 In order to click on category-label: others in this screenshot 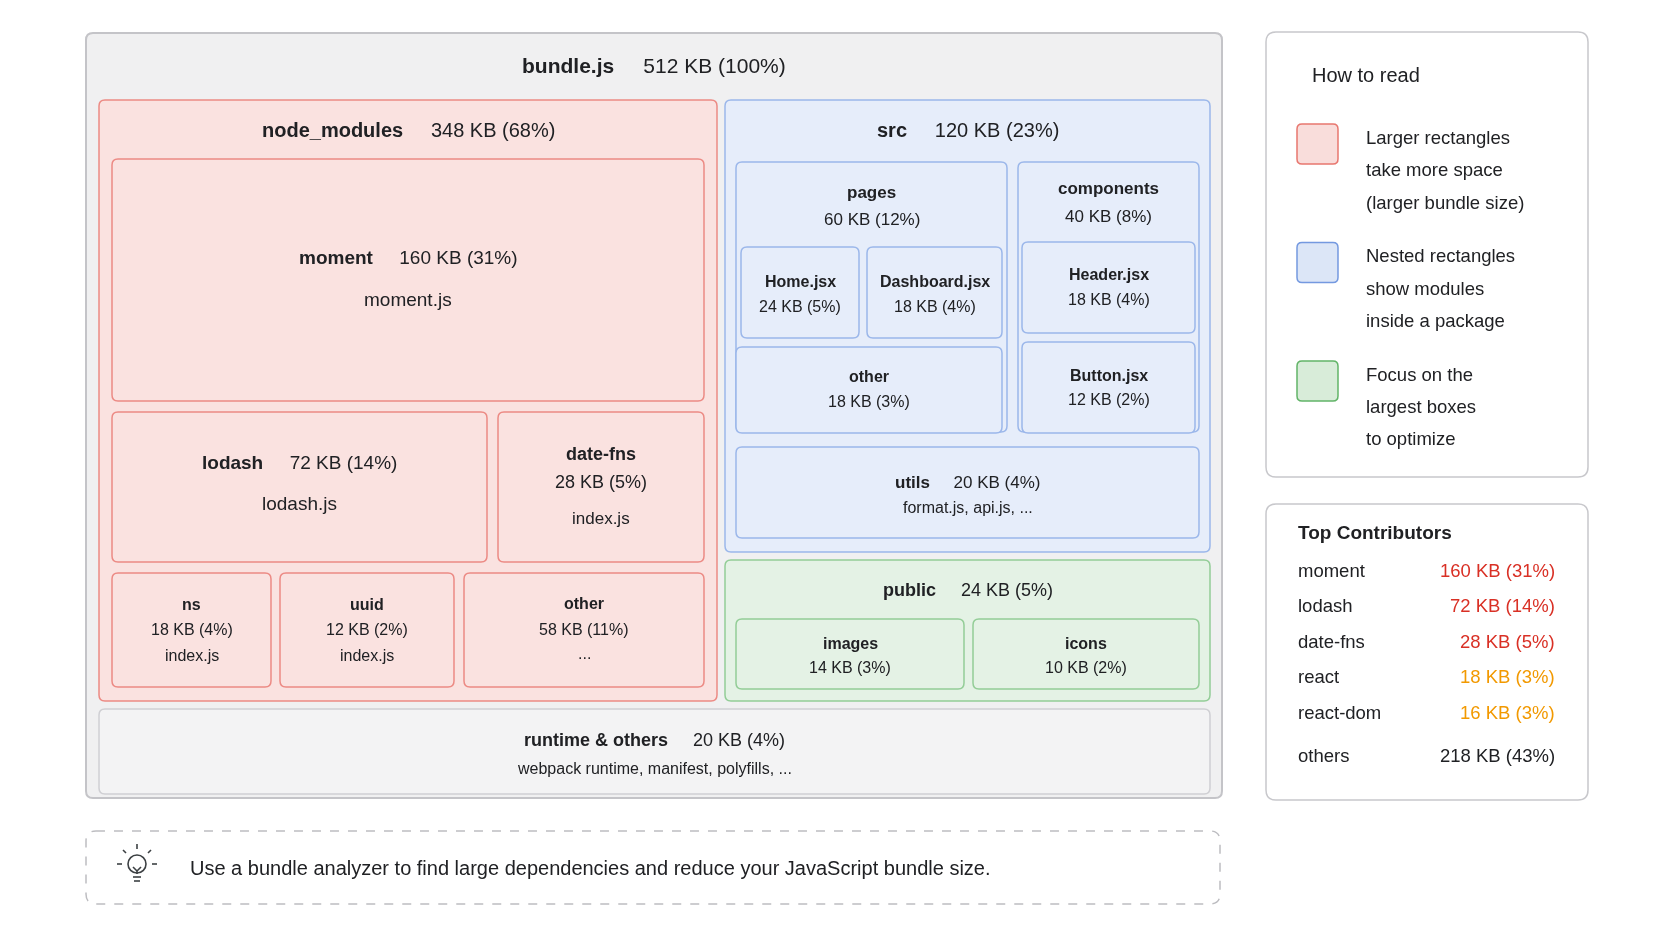, I will do `click(1324, 755)`.